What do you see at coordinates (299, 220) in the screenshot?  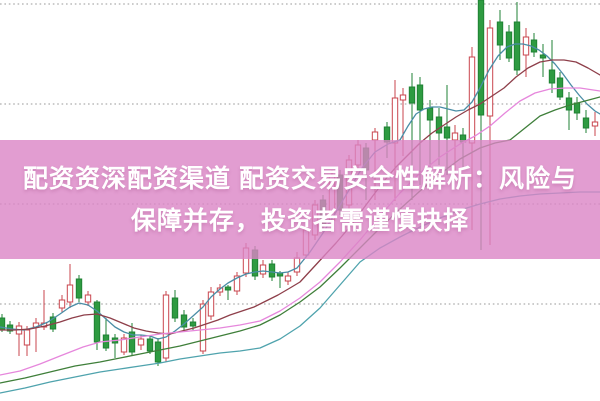 I see `banner-title-line2: 保障并存，投资者需谨慎抉择` at bounding box center [299, 220].